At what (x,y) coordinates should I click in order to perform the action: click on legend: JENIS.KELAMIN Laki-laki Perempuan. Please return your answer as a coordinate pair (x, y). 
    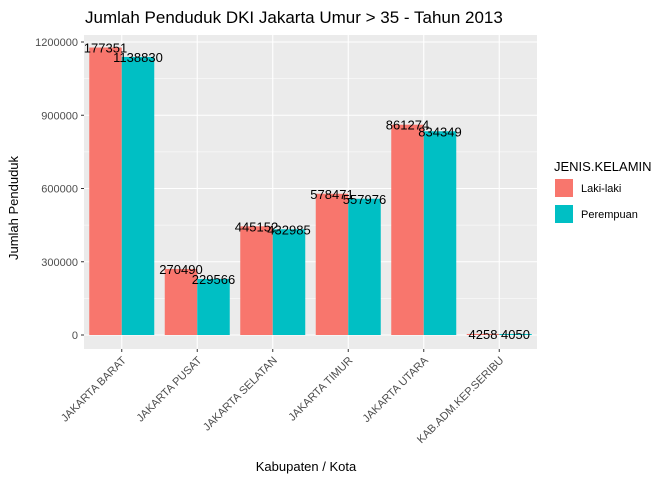
    Looking at the image, I should click on (603, 191).